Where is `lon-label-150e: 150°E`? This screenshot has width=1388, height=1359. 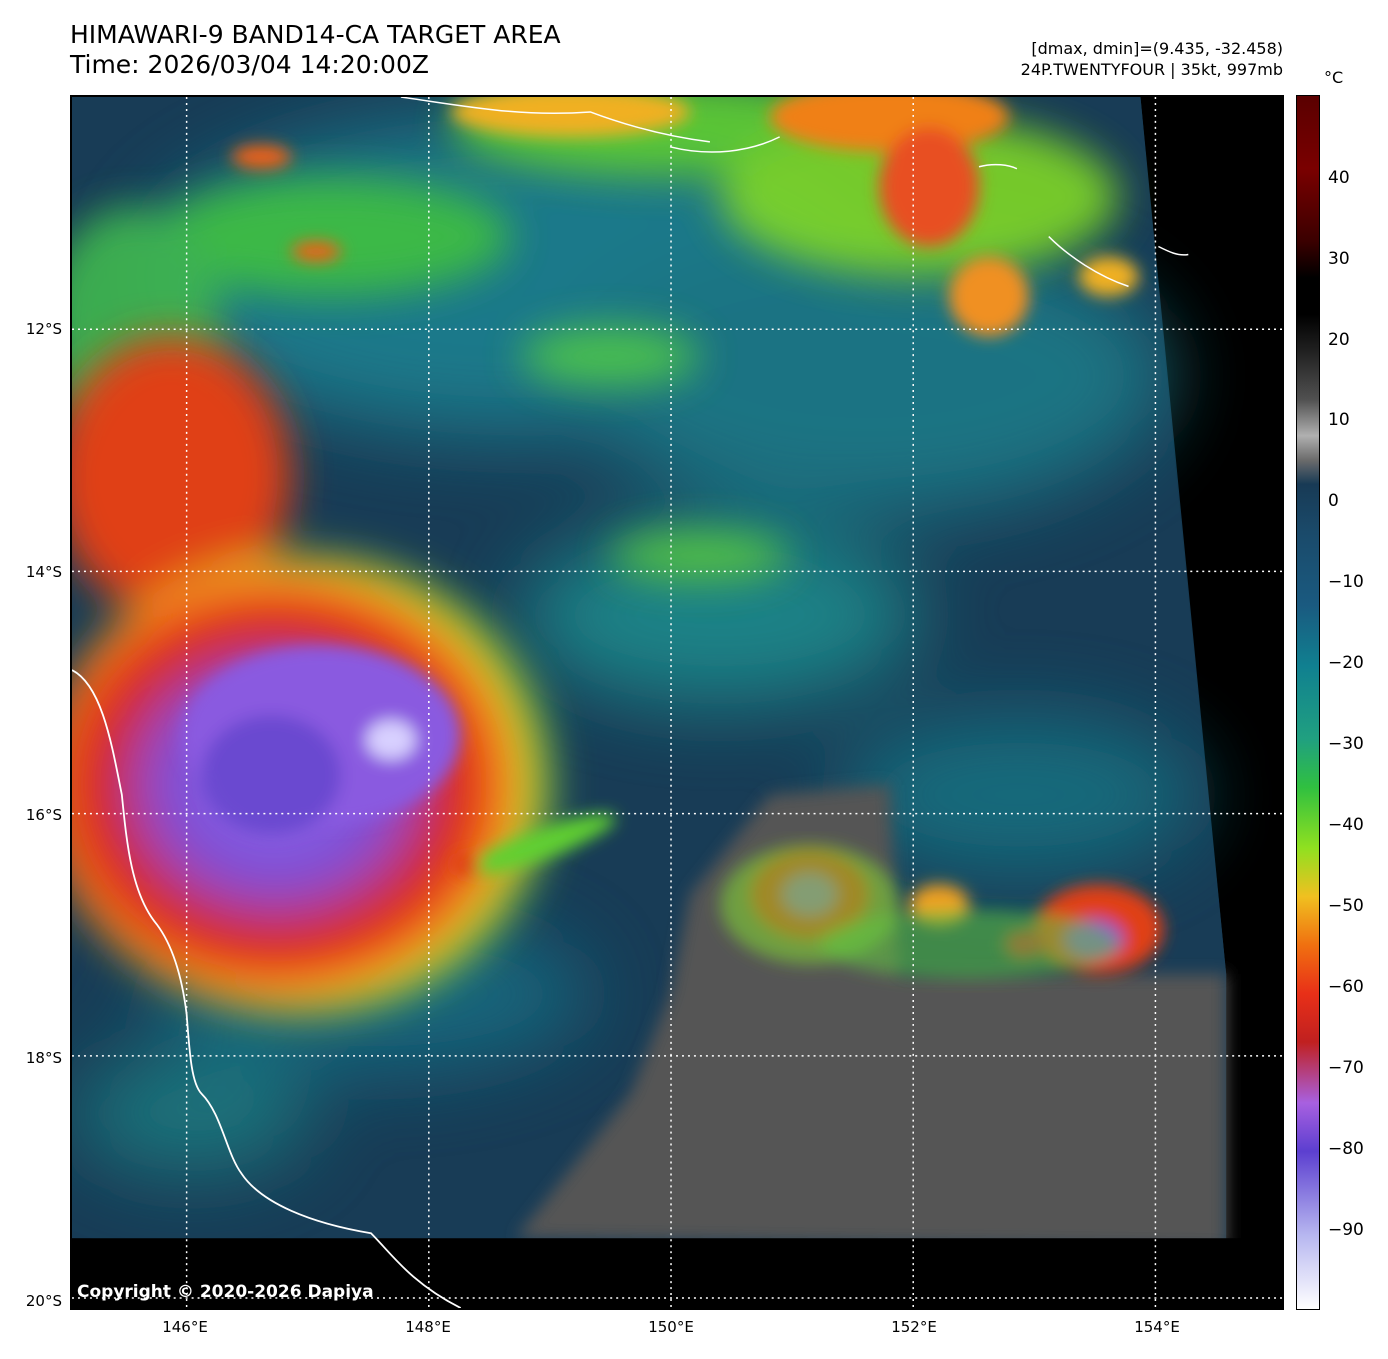
lon-label-150e: 150°E is located at coordinates (671, 1327).